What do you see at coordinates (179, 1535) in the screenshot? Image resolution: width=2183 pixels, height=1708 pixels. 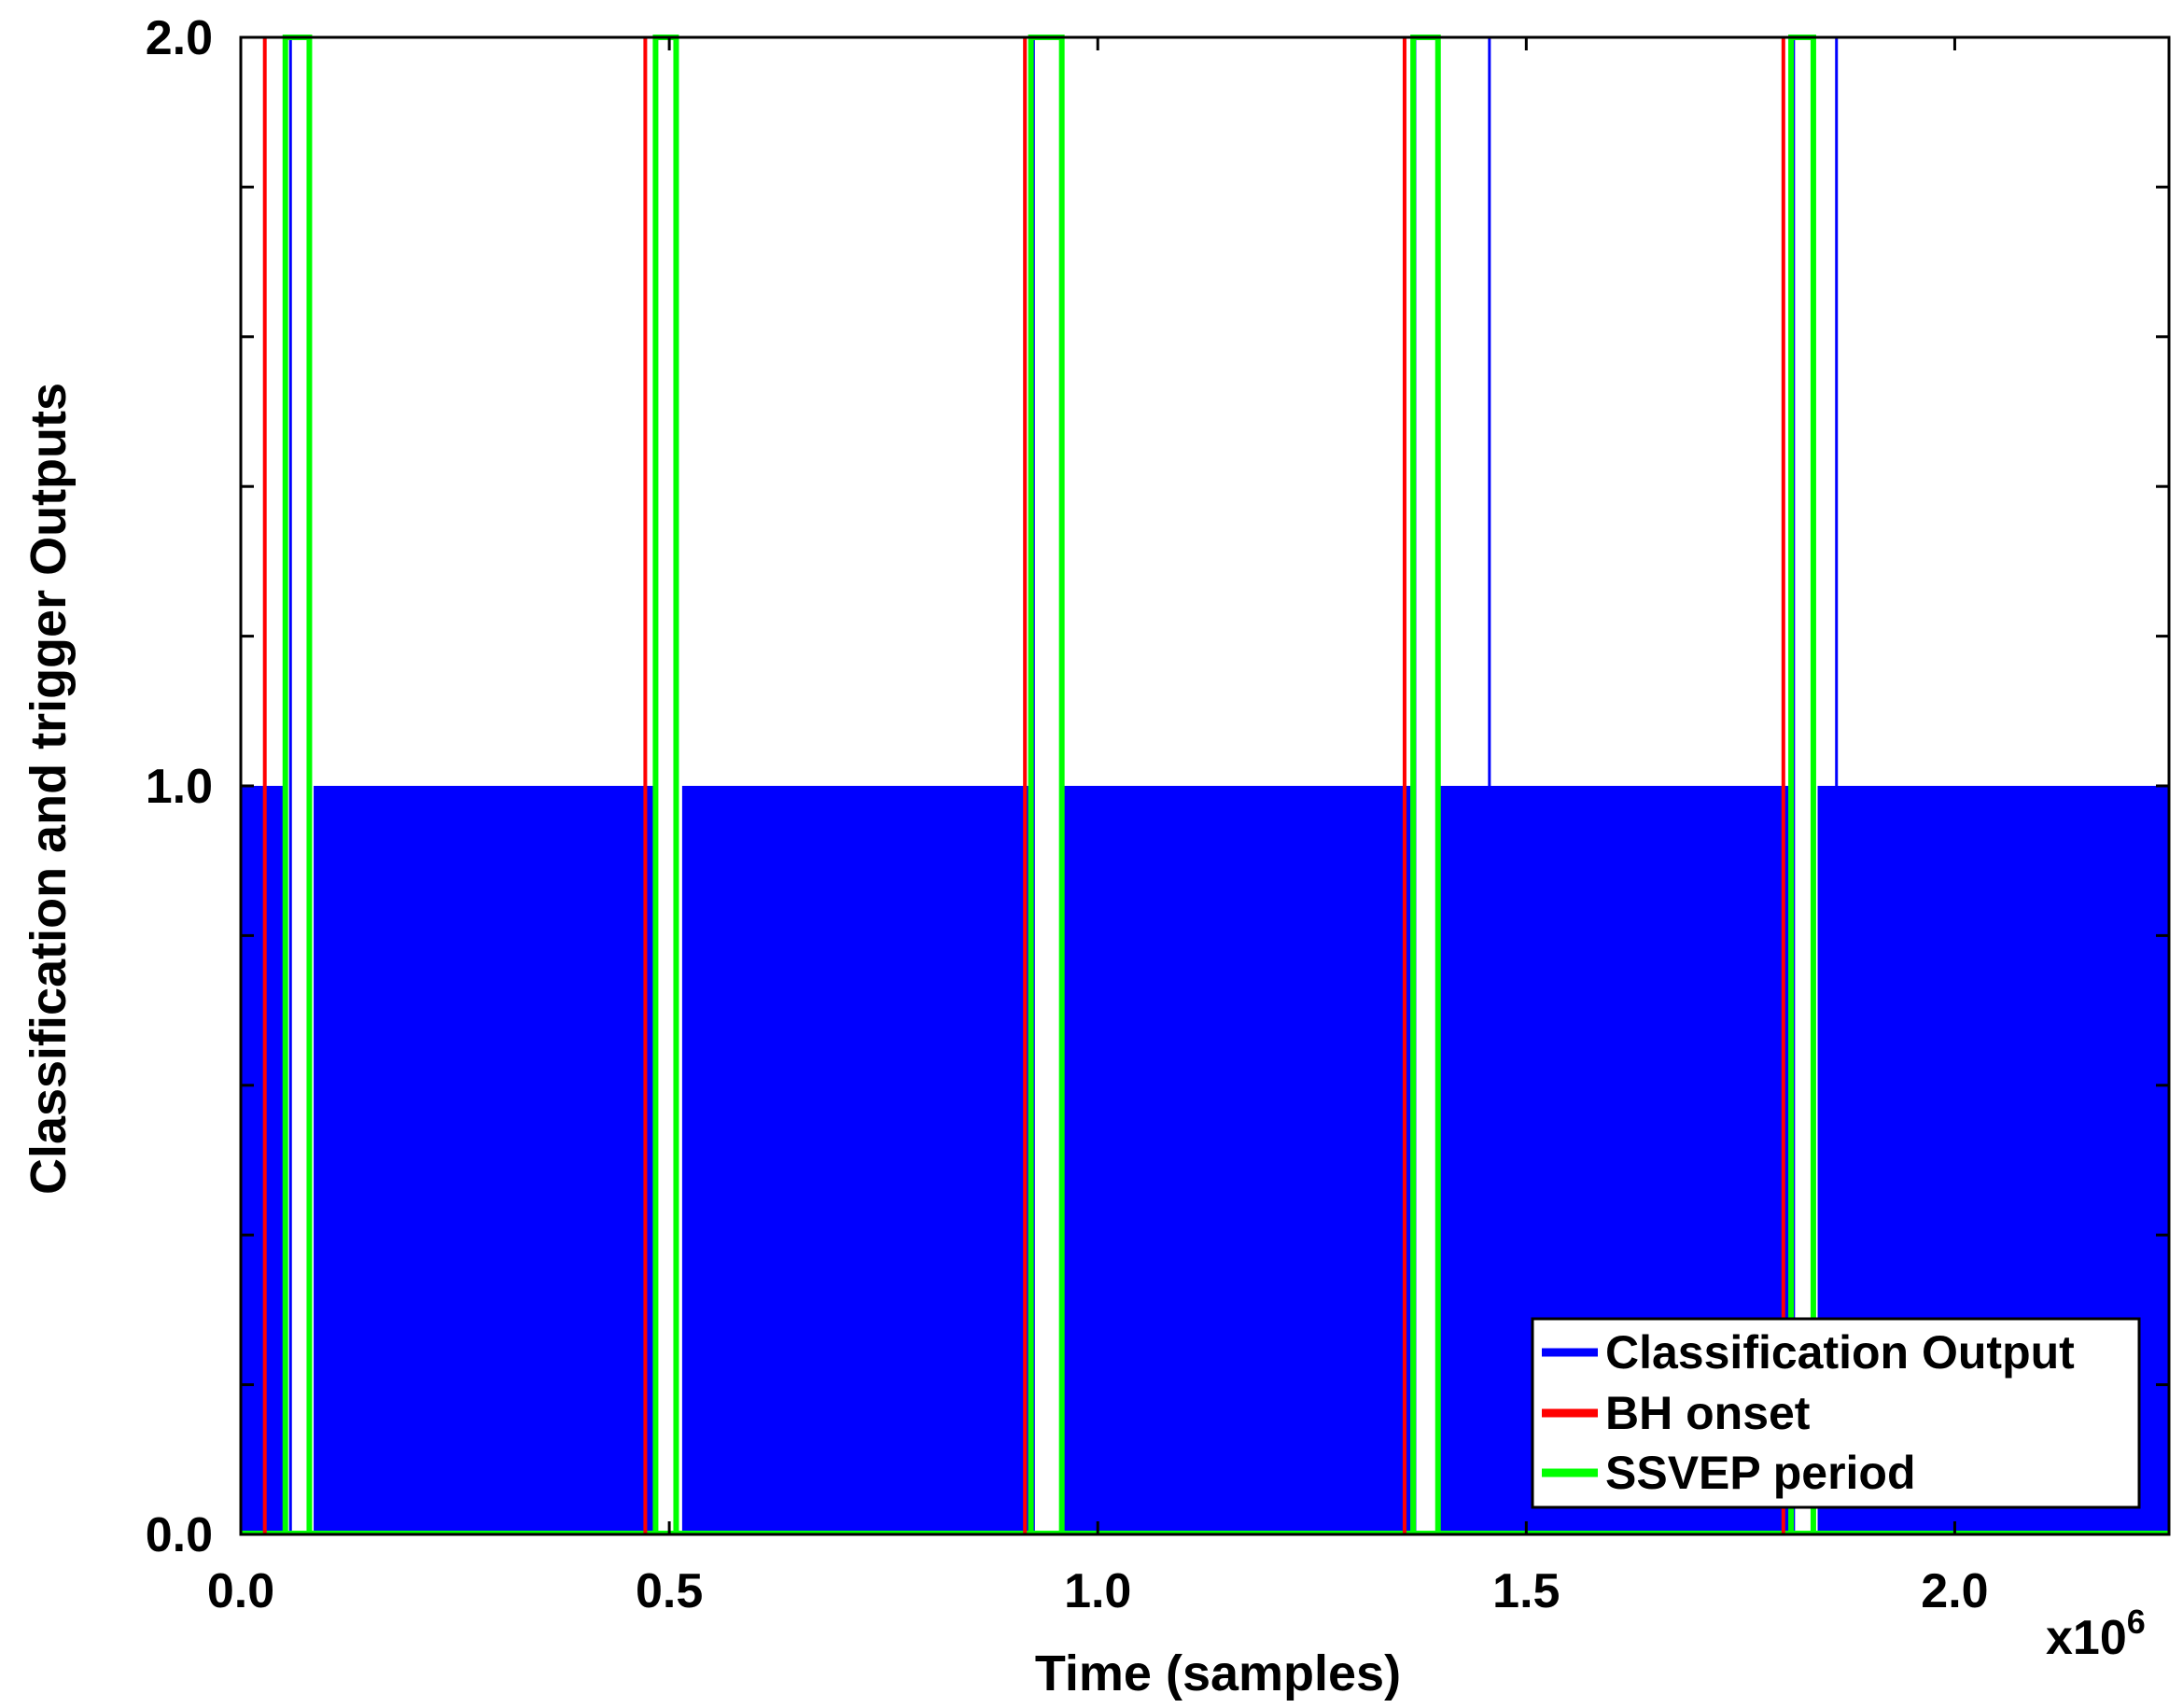 I see `y-tick-label-0: 0.0` at bounding box center [179, 1535].